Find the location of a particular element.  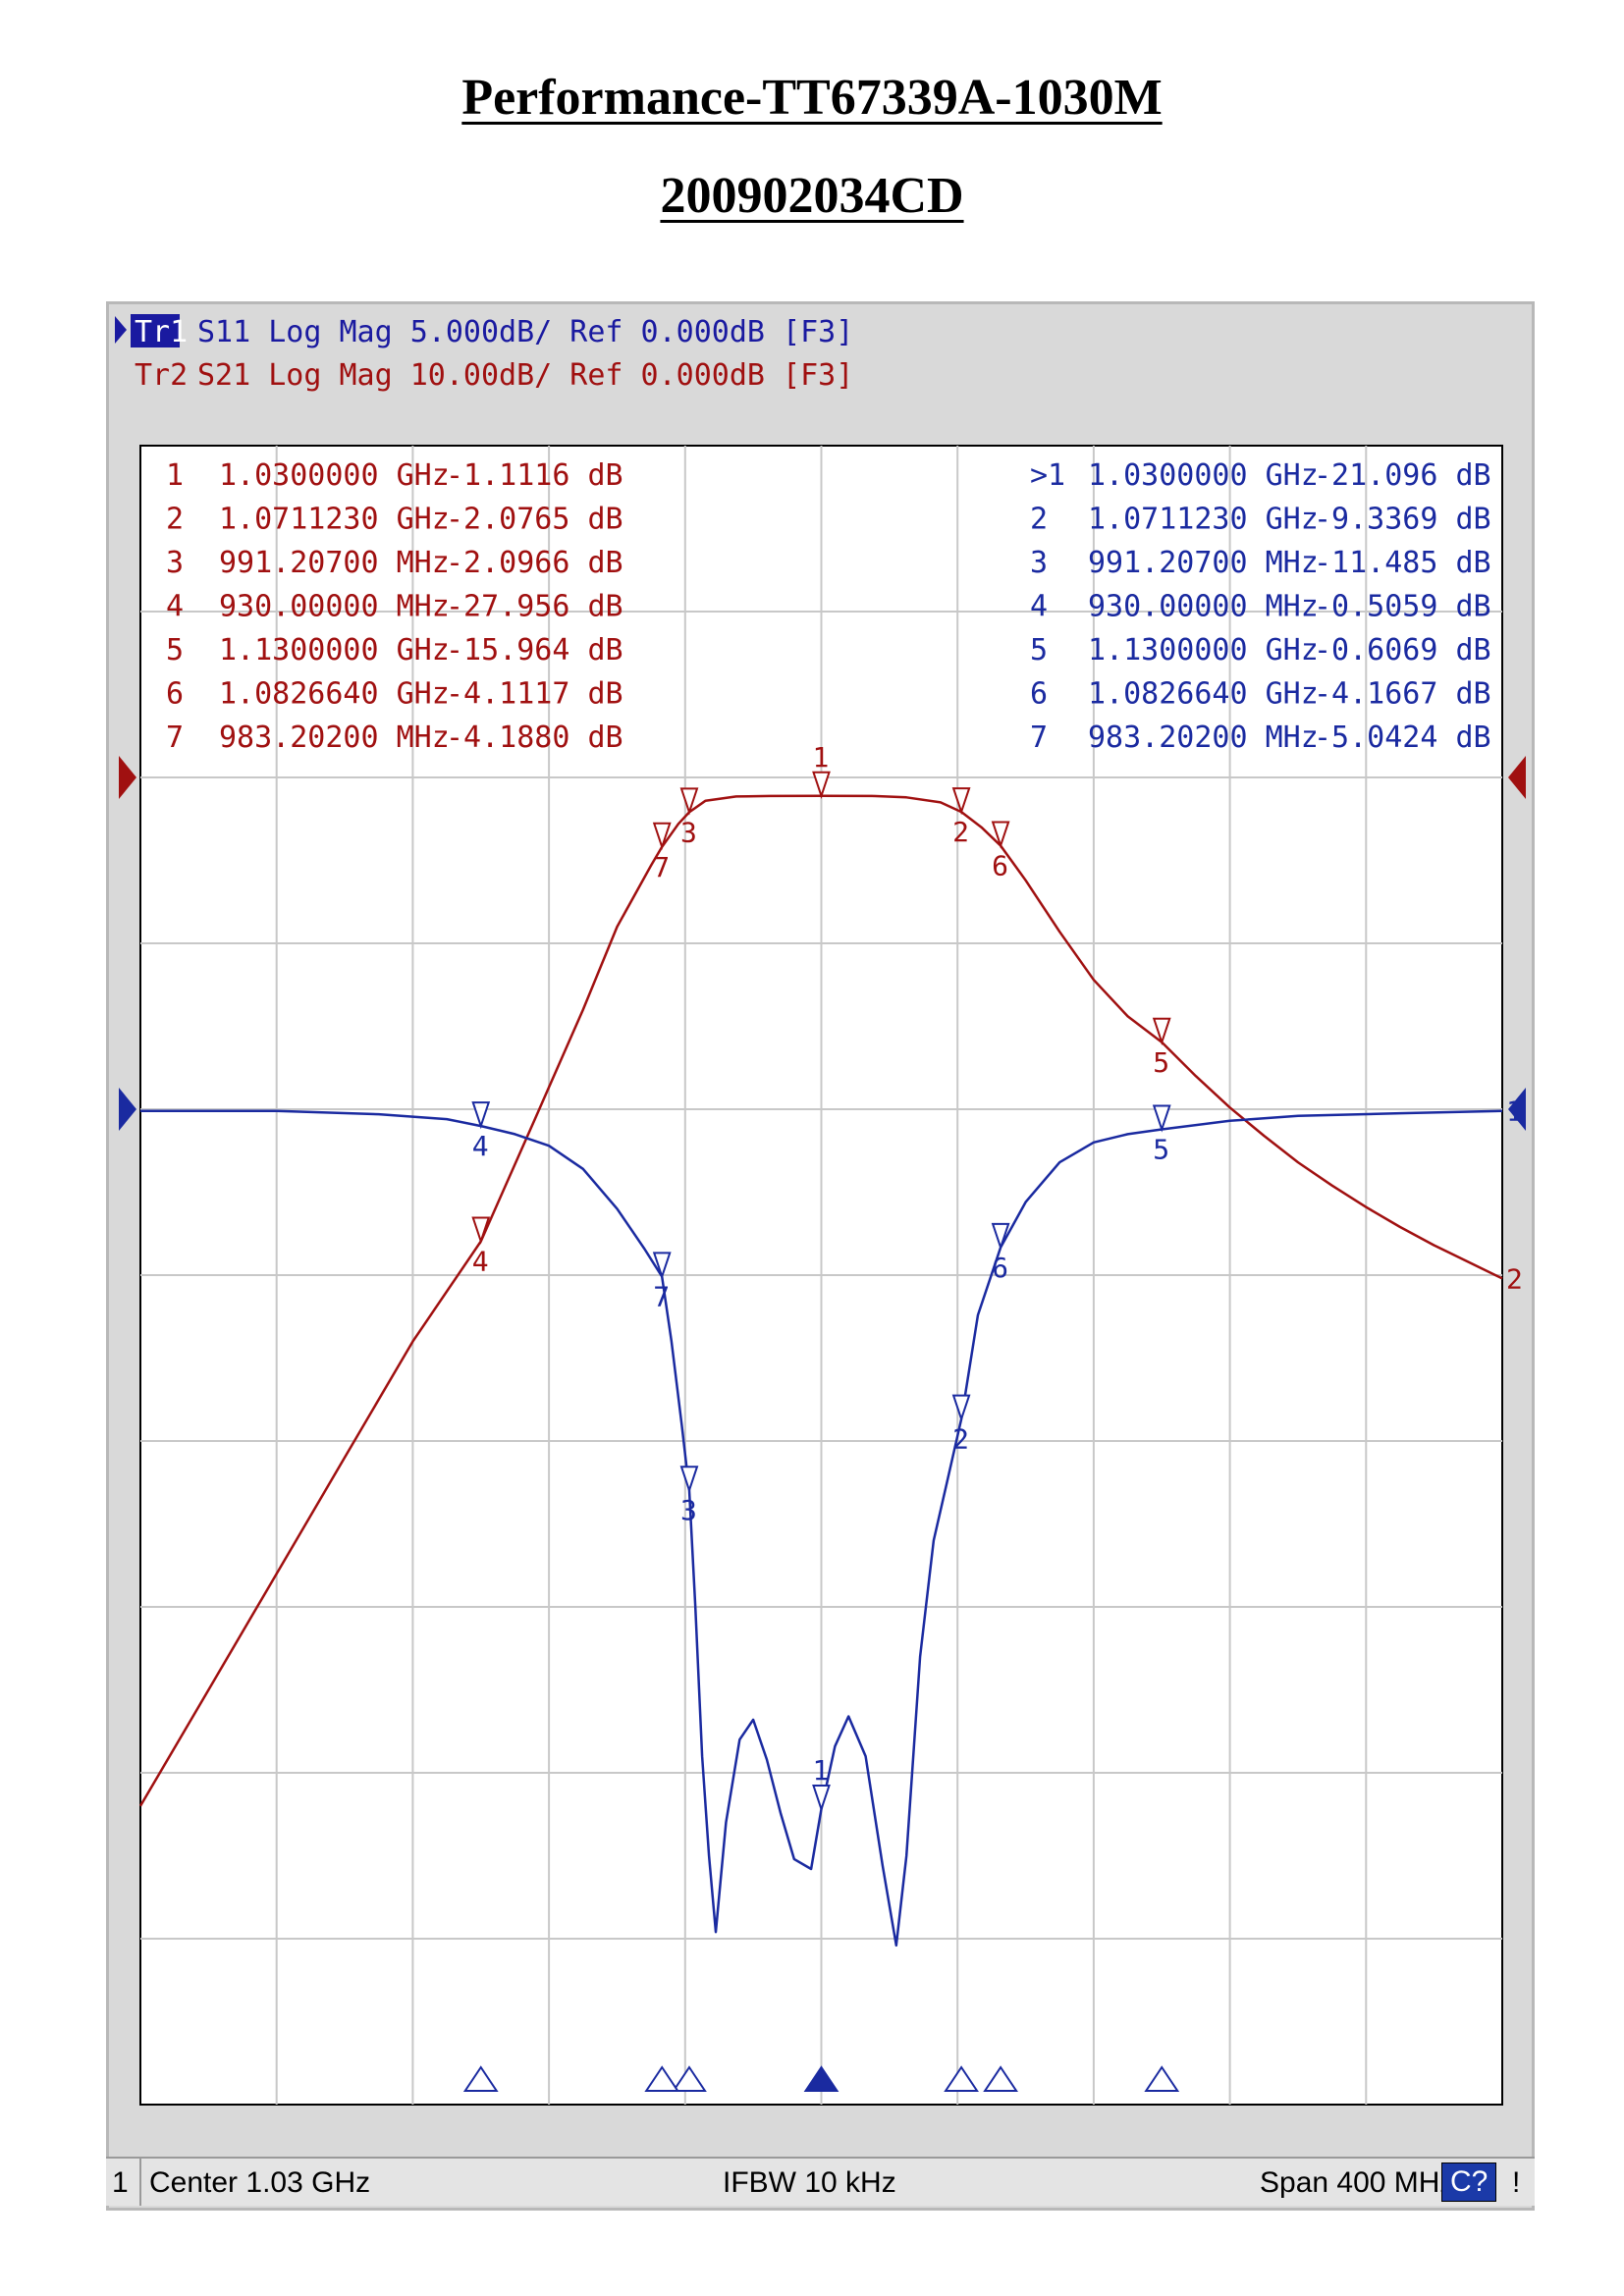

readout-s21-value: -2.0765 dB is located at coordinates (534, 520).